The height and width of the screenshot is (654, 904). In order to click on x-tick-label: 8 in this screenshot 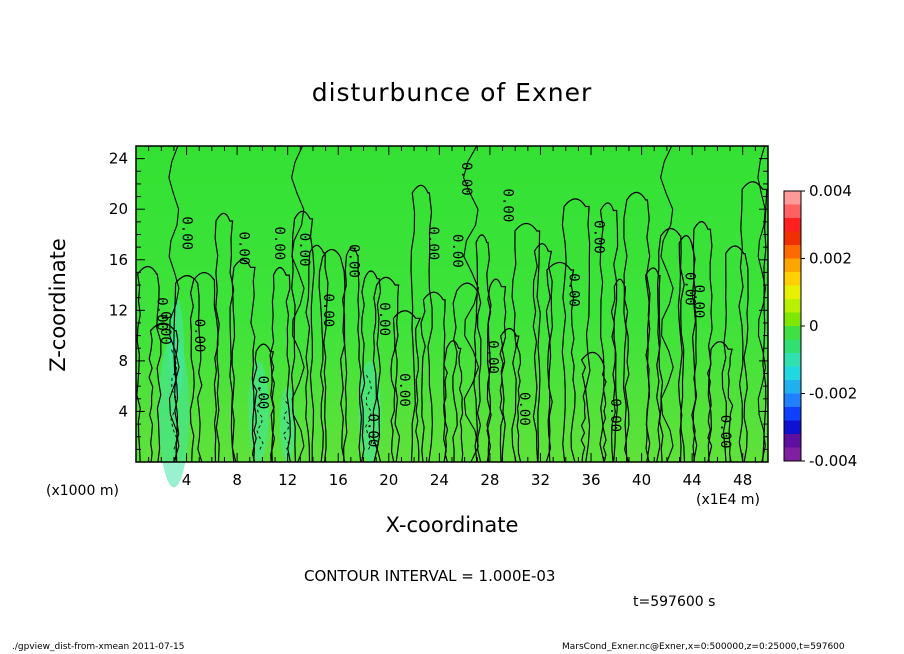, I will do `click(237, 480)`.